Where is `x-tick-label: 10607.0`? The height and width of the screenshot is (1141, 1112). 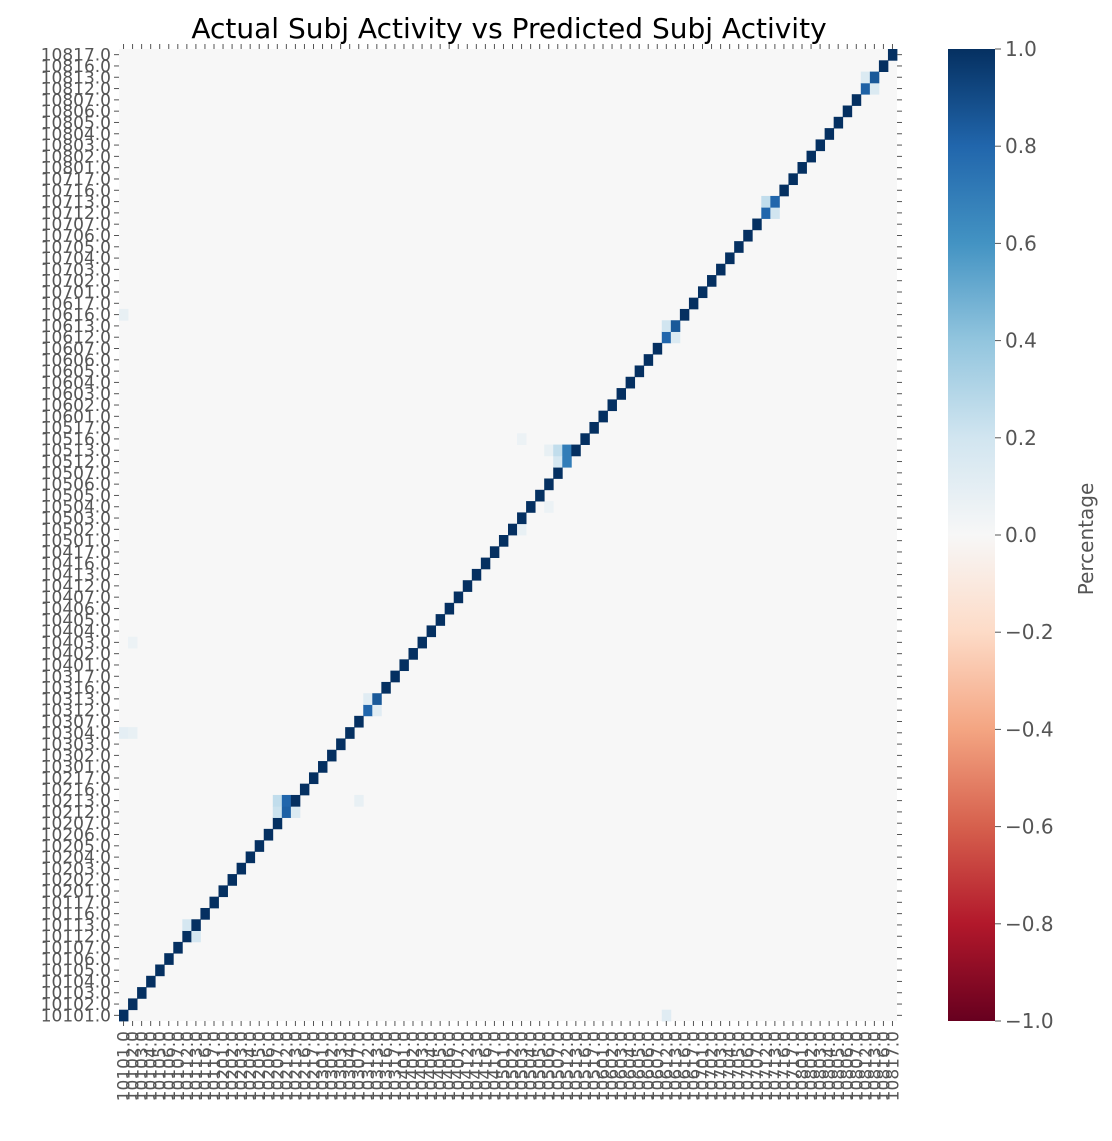 x-tick-label: 10607.0 is located at coordinates (658, 1066).